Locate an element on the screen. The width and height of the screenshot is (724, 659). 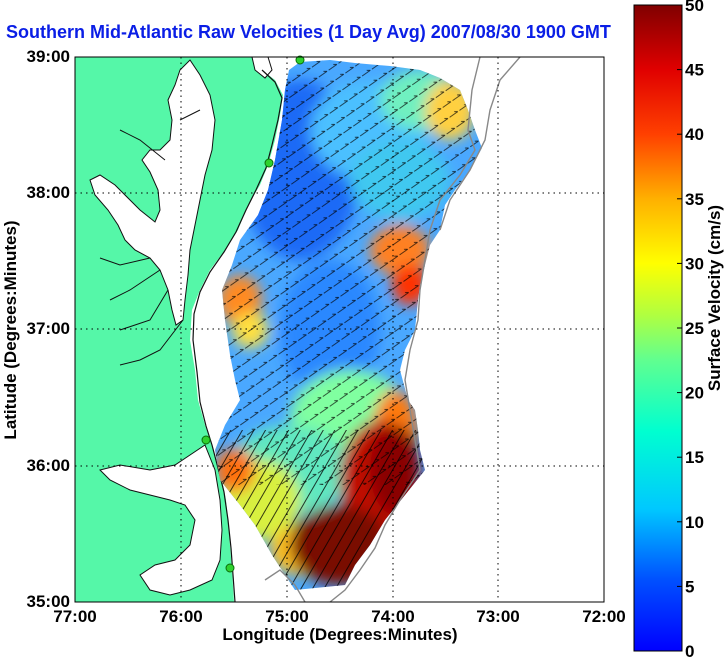
colorbar-tick-label: 45 is located at coordinates (694, 70).